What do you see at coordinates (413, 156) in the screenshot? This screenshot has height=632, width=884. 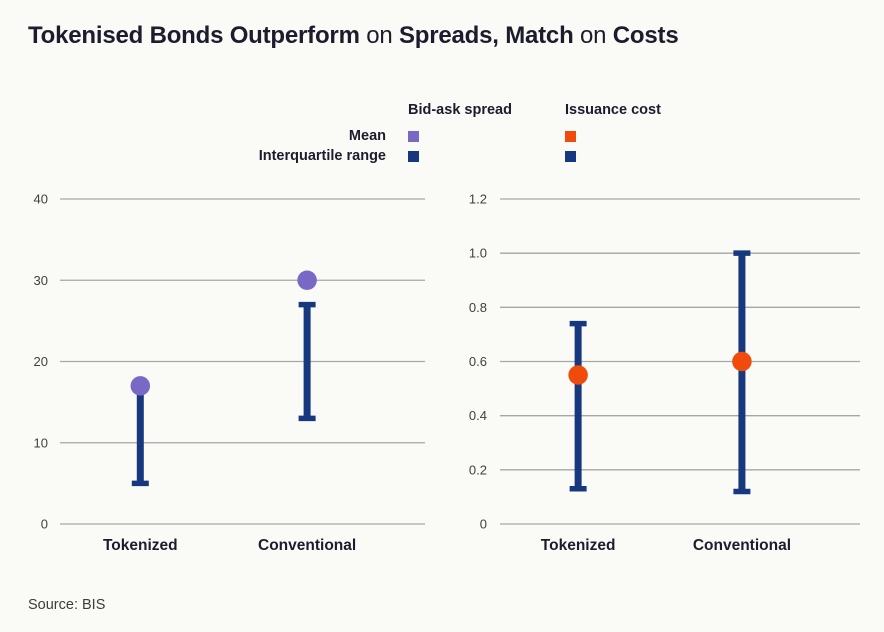 I see `iqr-bid-ask-swatch-icon` at bounding box center [413, 156].